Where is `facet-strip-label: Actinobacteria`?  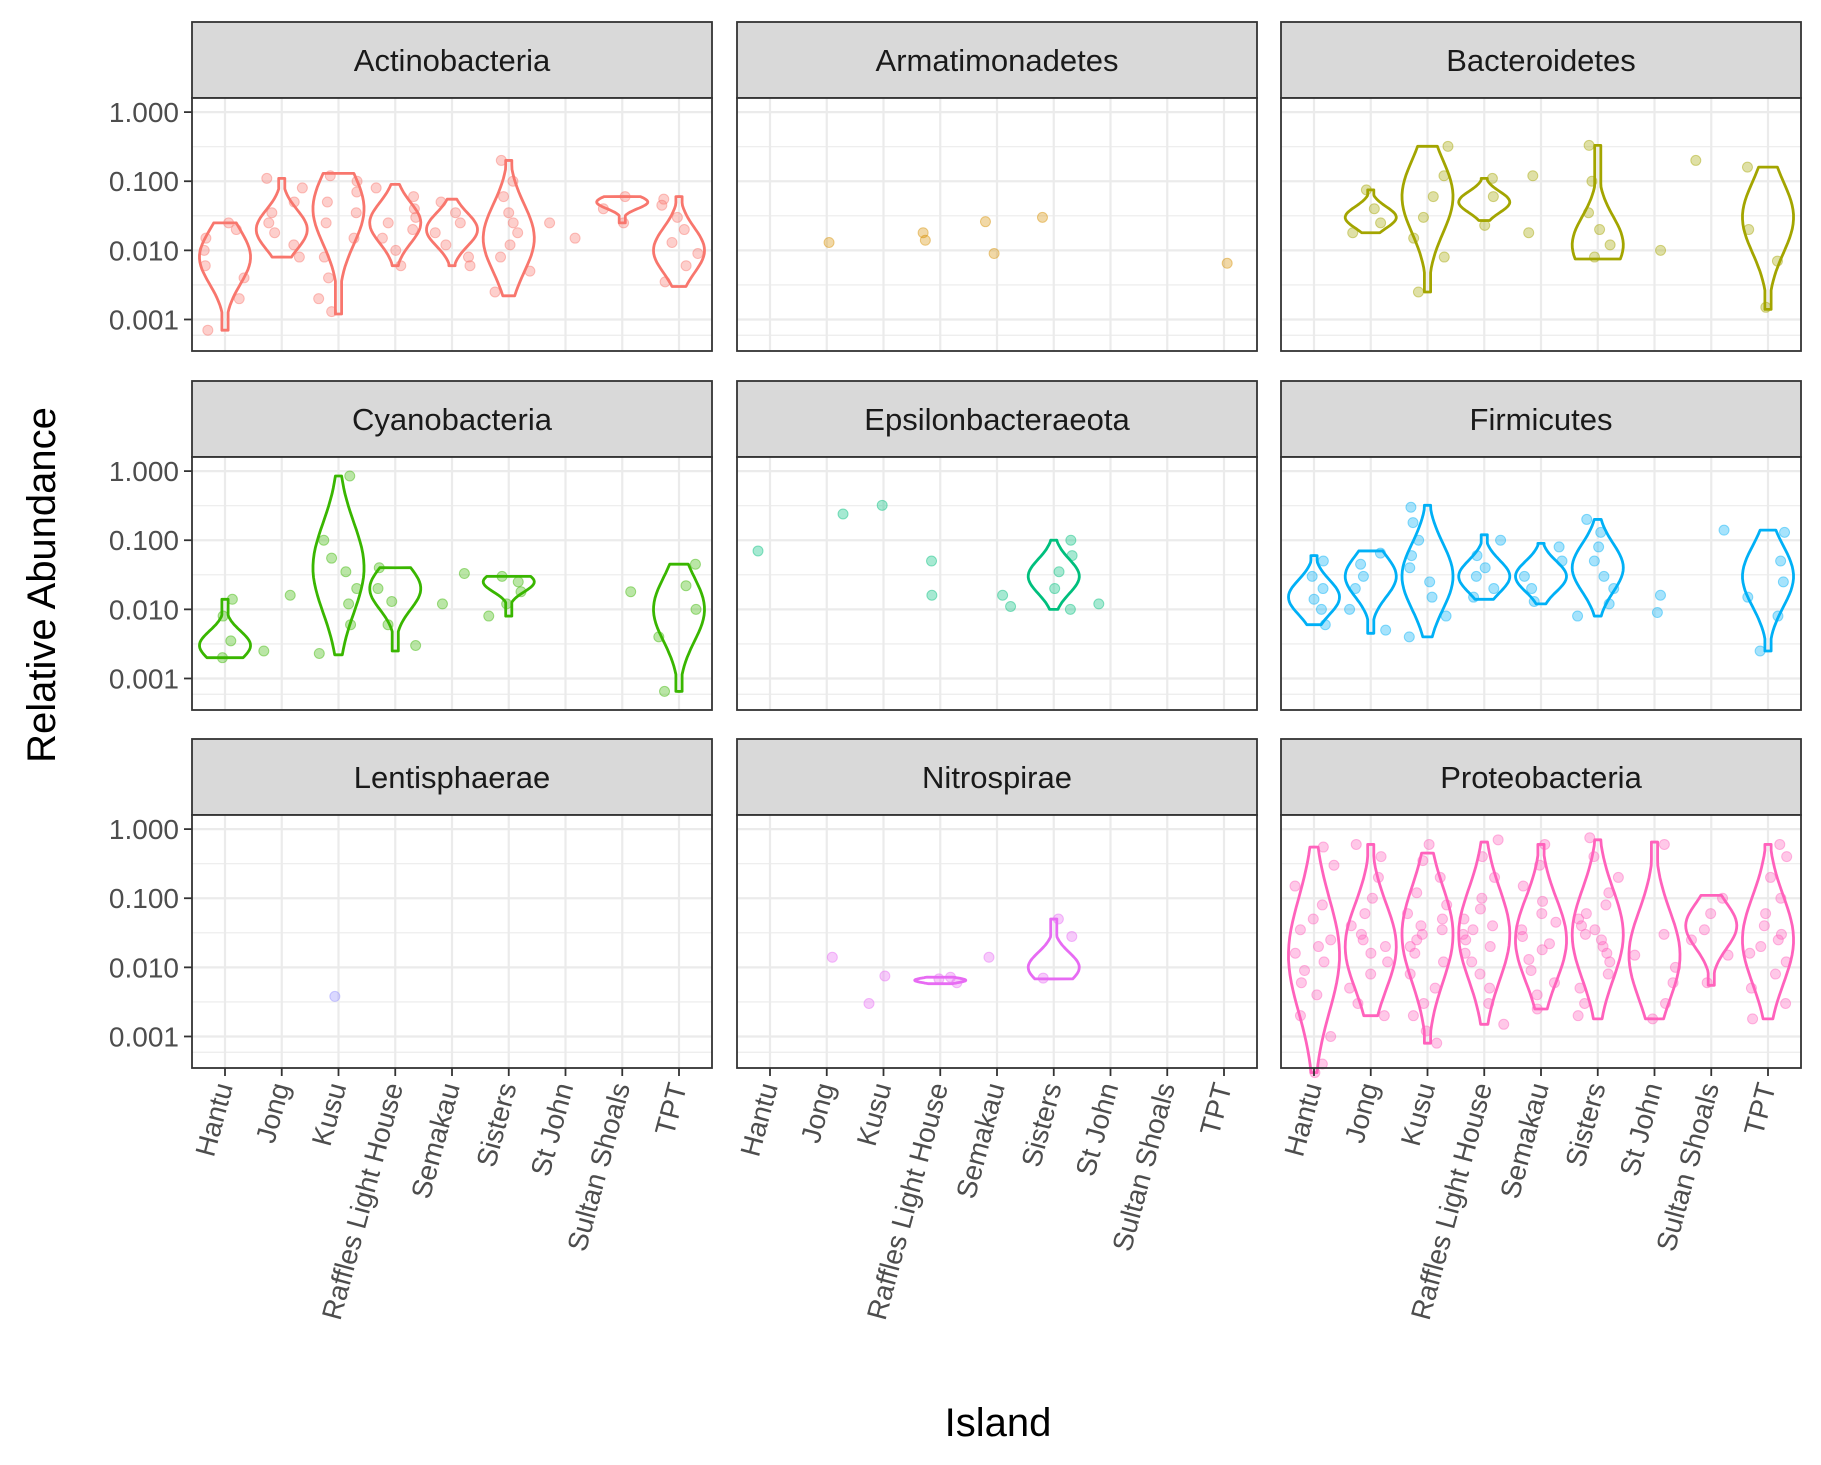
facet-strip-label: Actinobacteria is located at coordinates (452, 60).